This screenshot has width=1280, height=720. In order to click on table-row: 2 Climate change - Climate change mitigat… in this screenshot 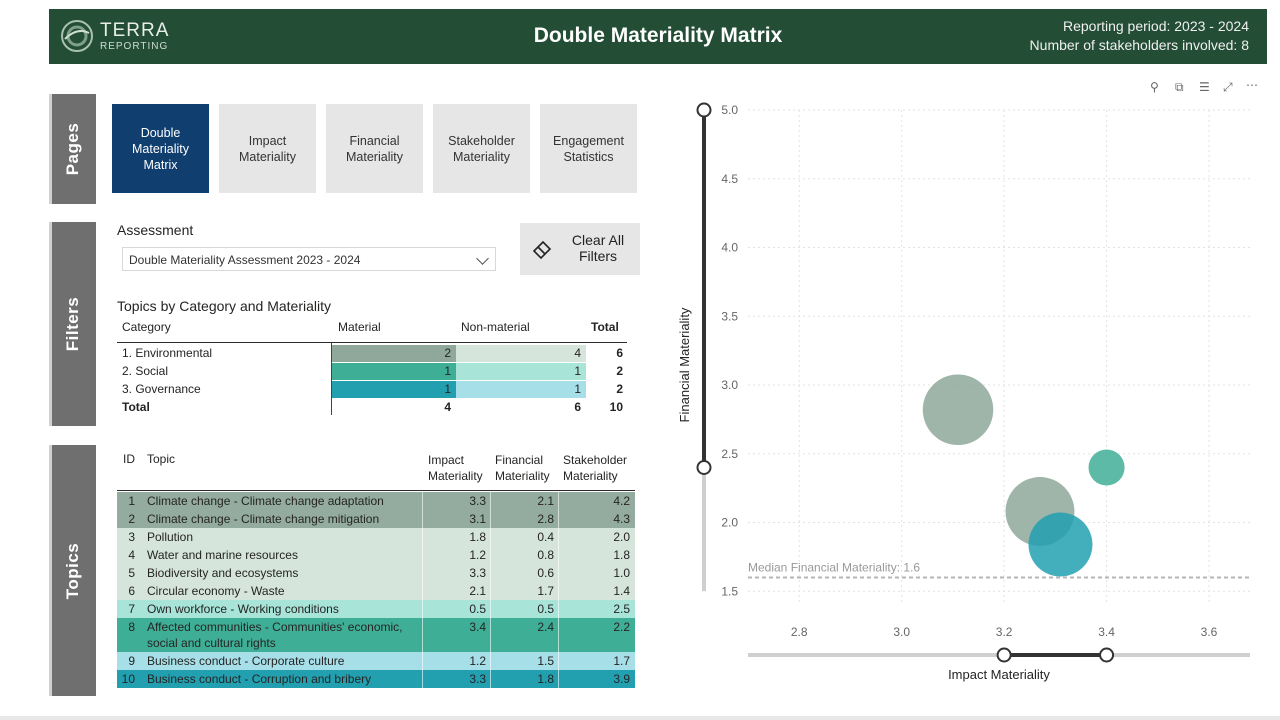, I will do `click(376, 519)`.